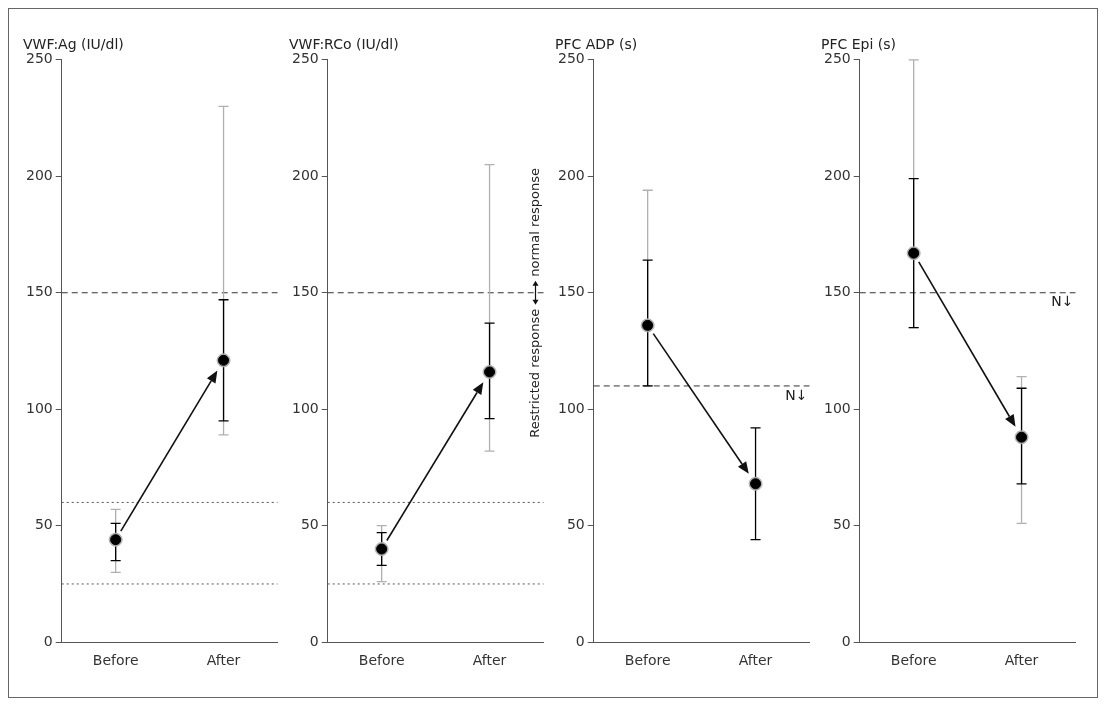 Image resolution: width=1117 pixels, height=718 pixels. I want to click on annotation: Restricted response, so click(534, 373).